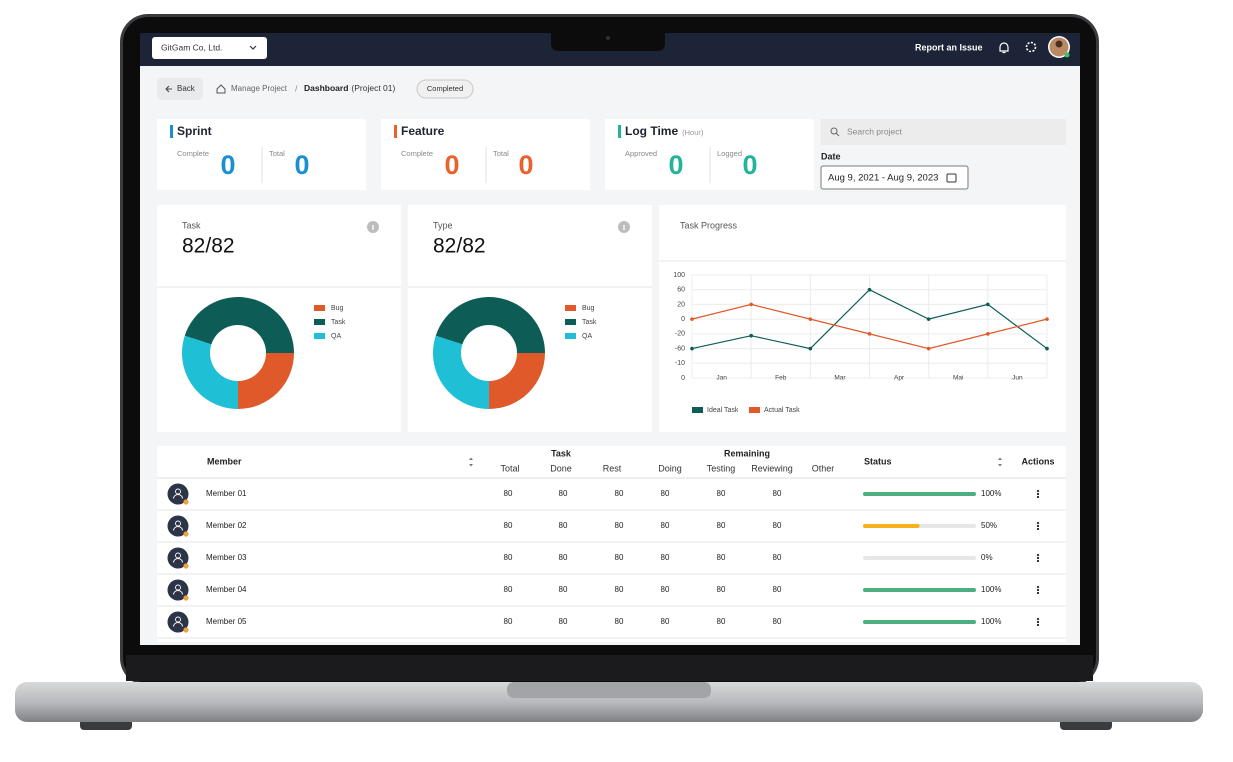 Image resolution: width=1233 pixels, height=762 pixels. What do you see at coordinates (837, 134) in the screenshot?
I see `search-icon-handle` at bounding box center [837, 134].